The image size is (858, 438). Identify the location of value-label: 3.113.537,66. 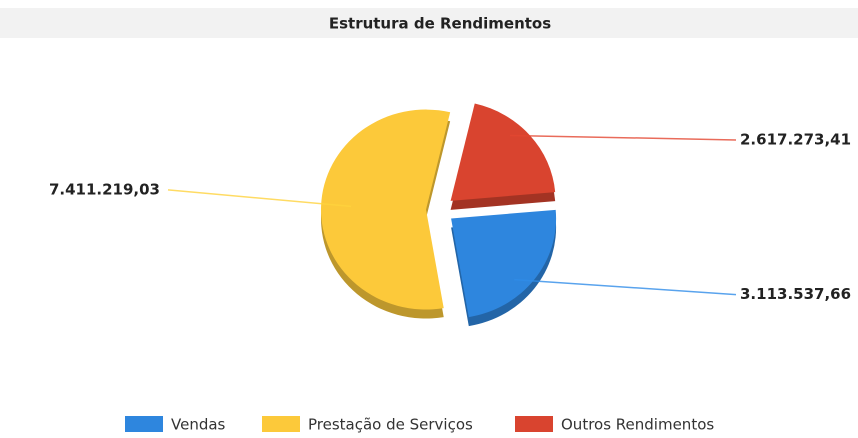
(795, 294).